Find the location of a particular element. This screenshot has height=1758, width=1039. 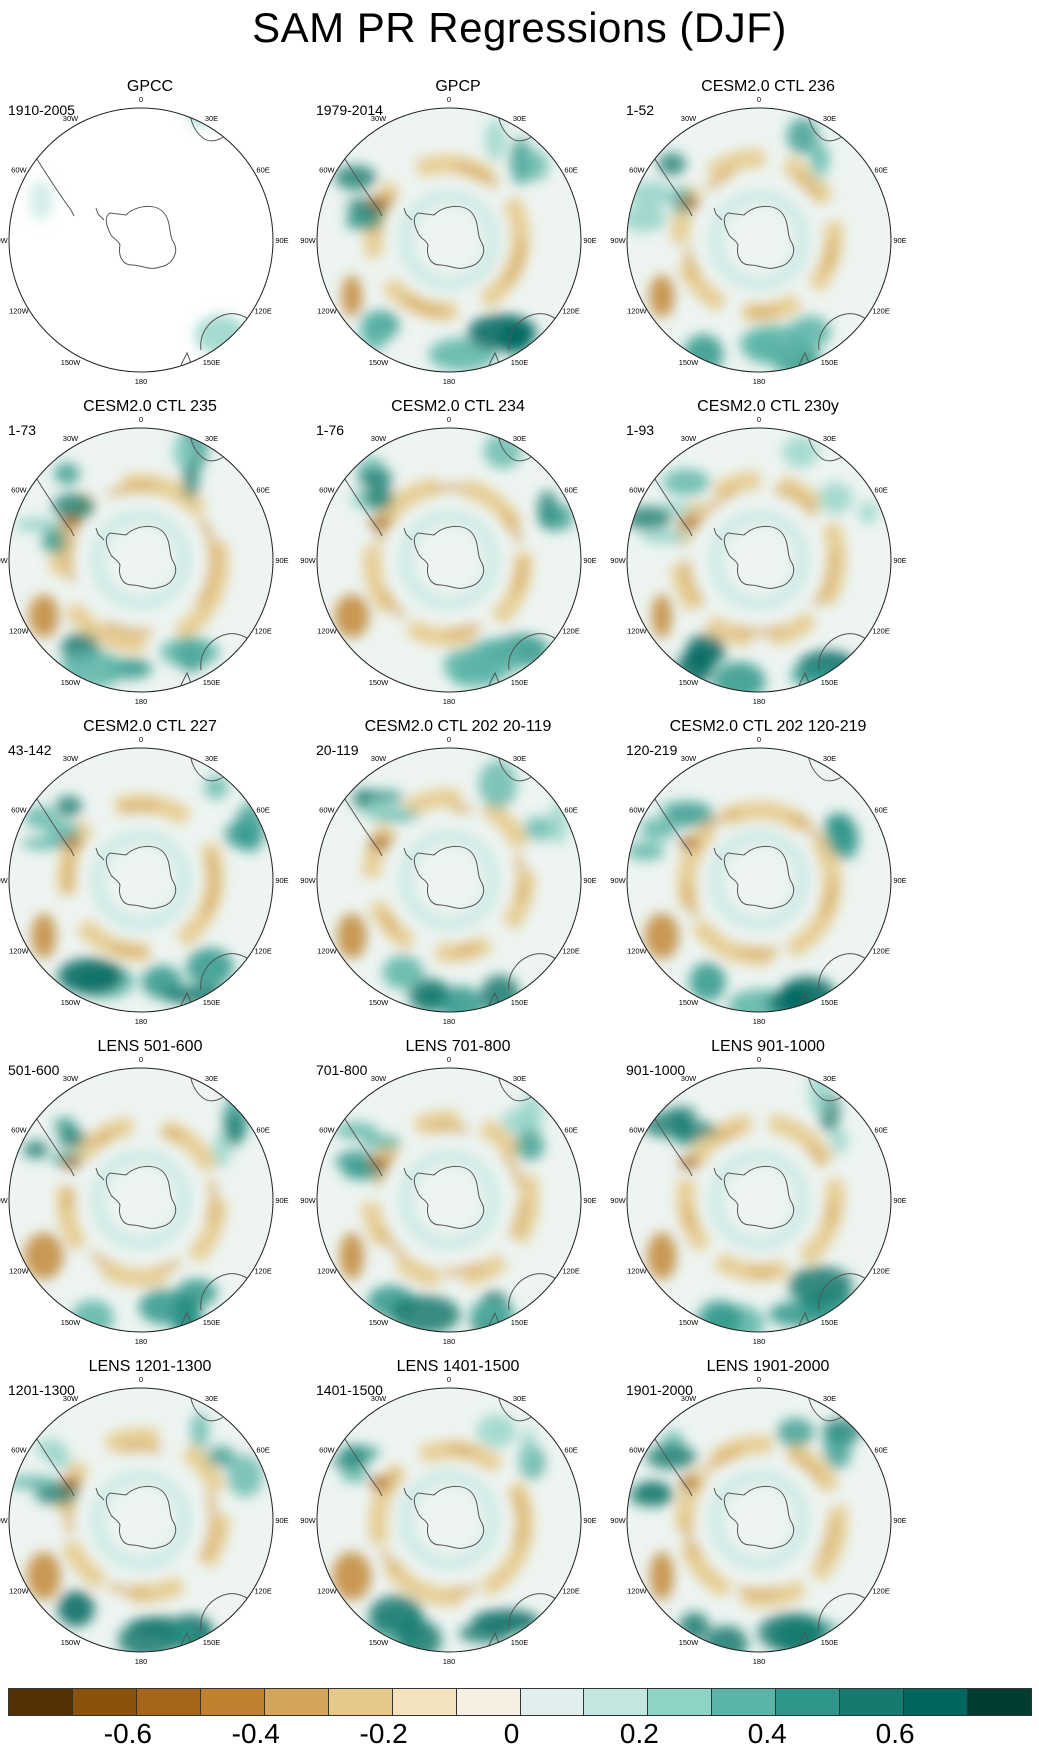

panel-title: GPCC is located at coordinates (150, 86).